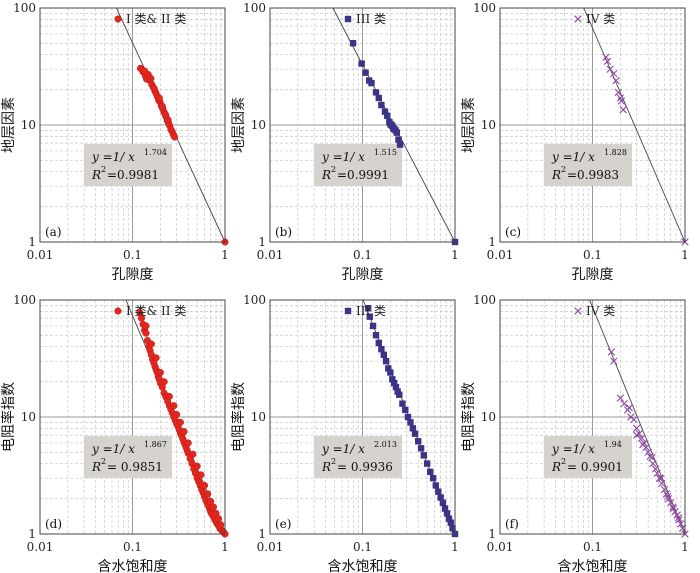  Describe the element at coordinates (594, 311) in the screenshot. I see `legend: IV 类` at that location.